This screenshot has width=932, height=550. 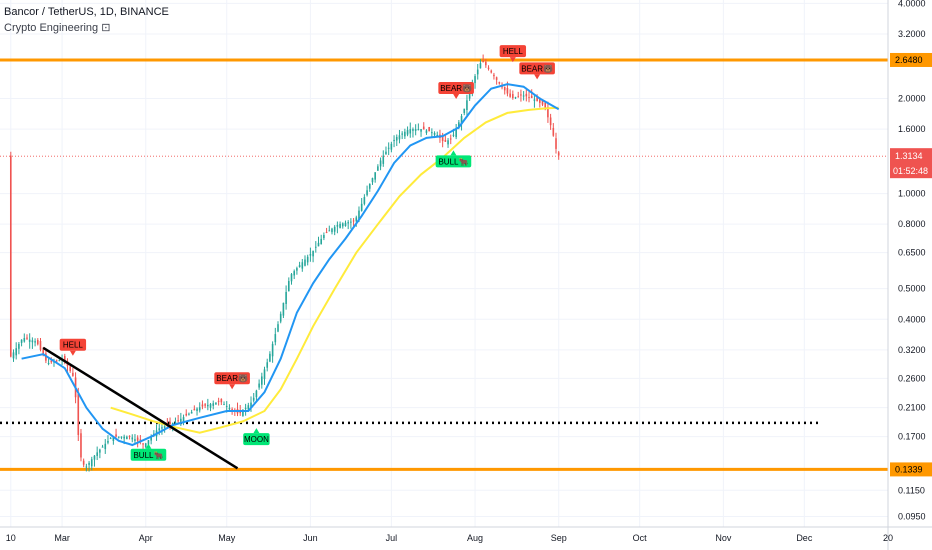 What do you see at coordinates (310, 538) in the screenshot?
I see `x-tick-label: Jun` at bounding box center [310, 538].